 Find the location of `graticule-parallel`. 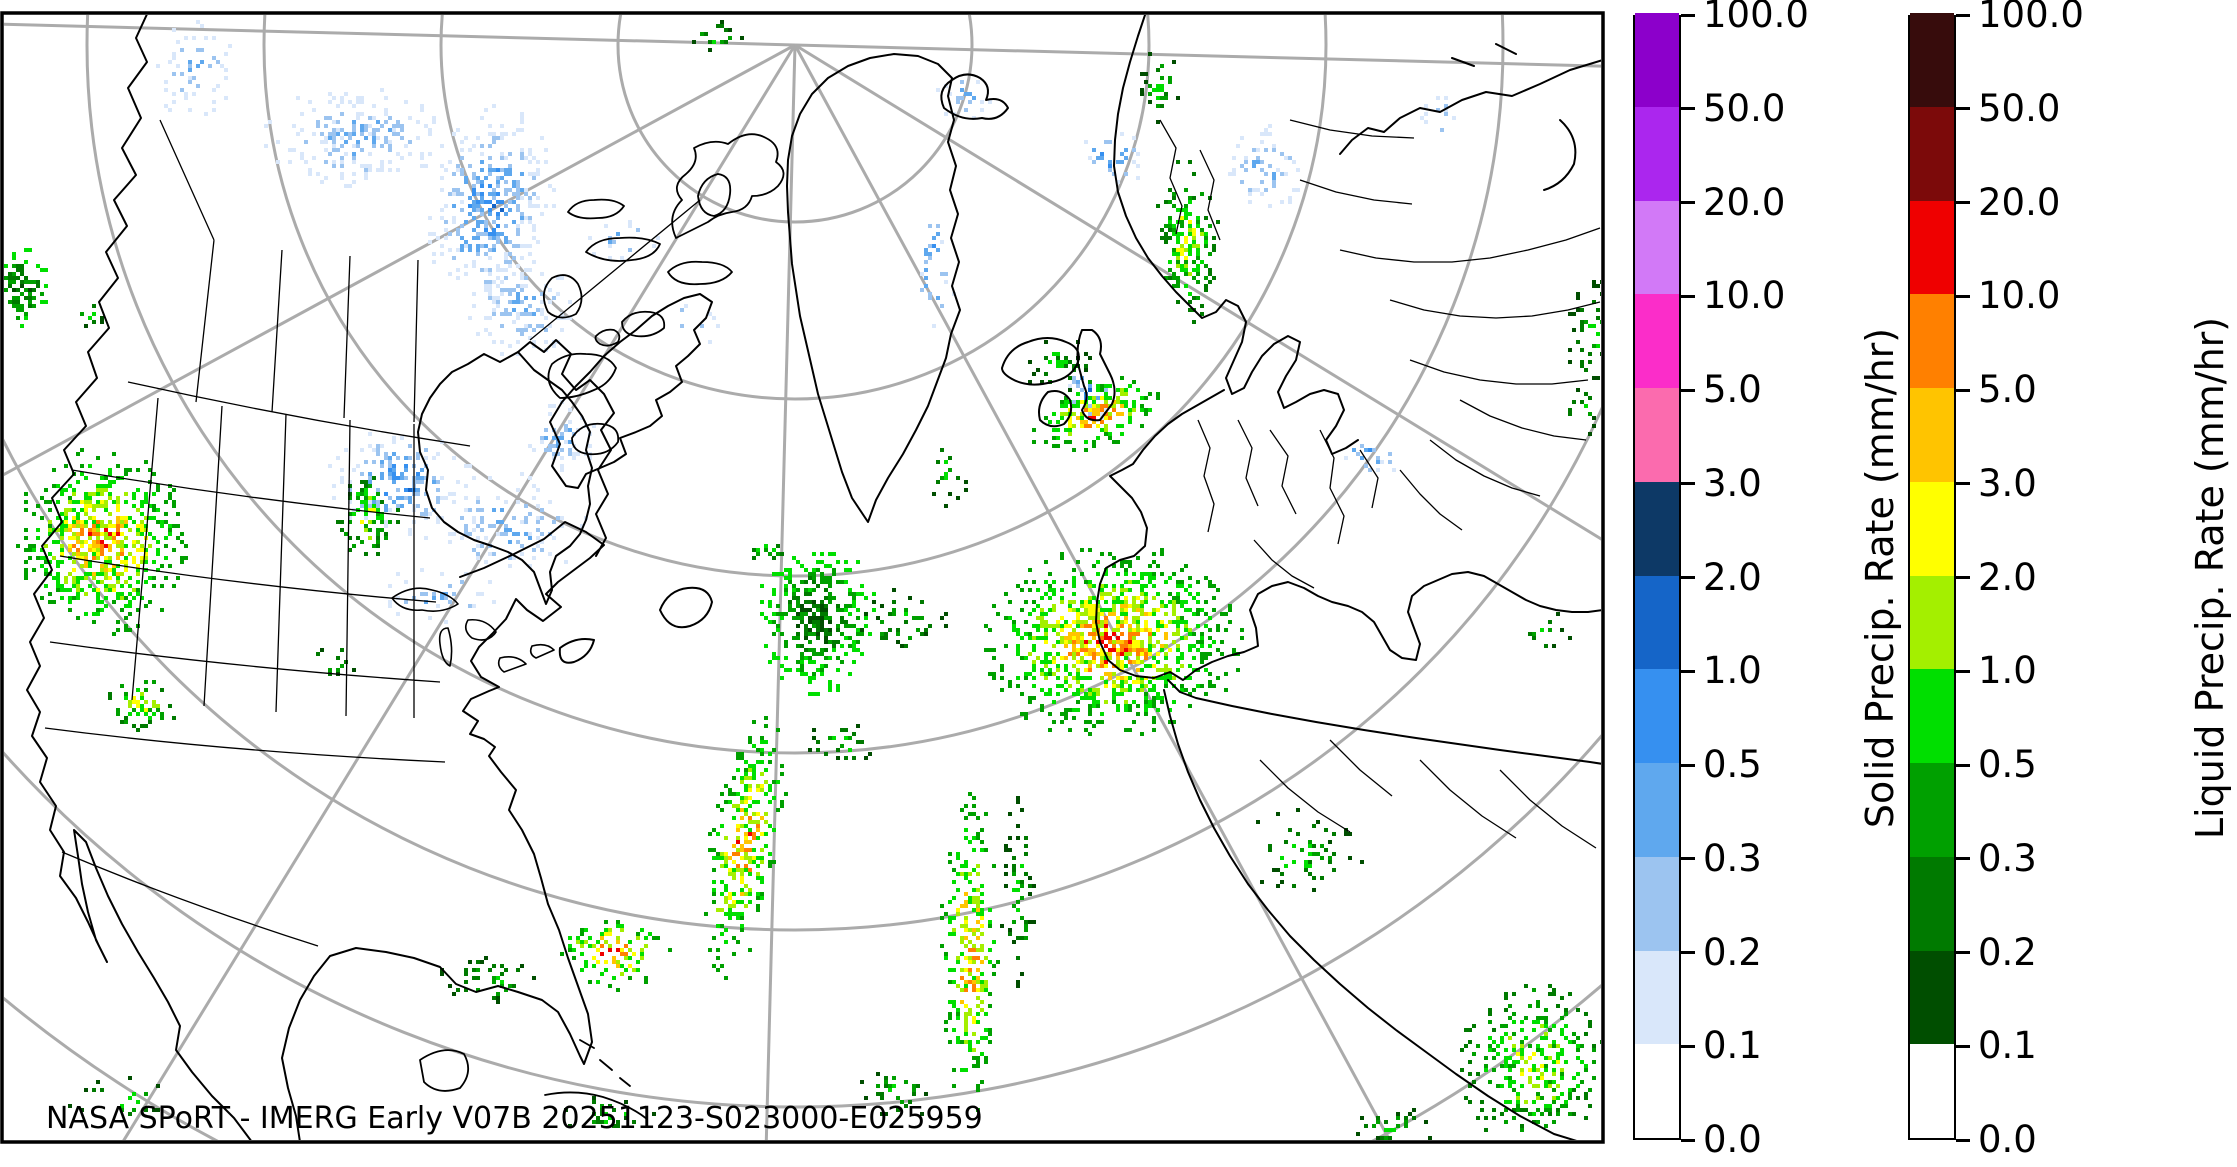

graticule-parallel is located at coordinates (795, 208).